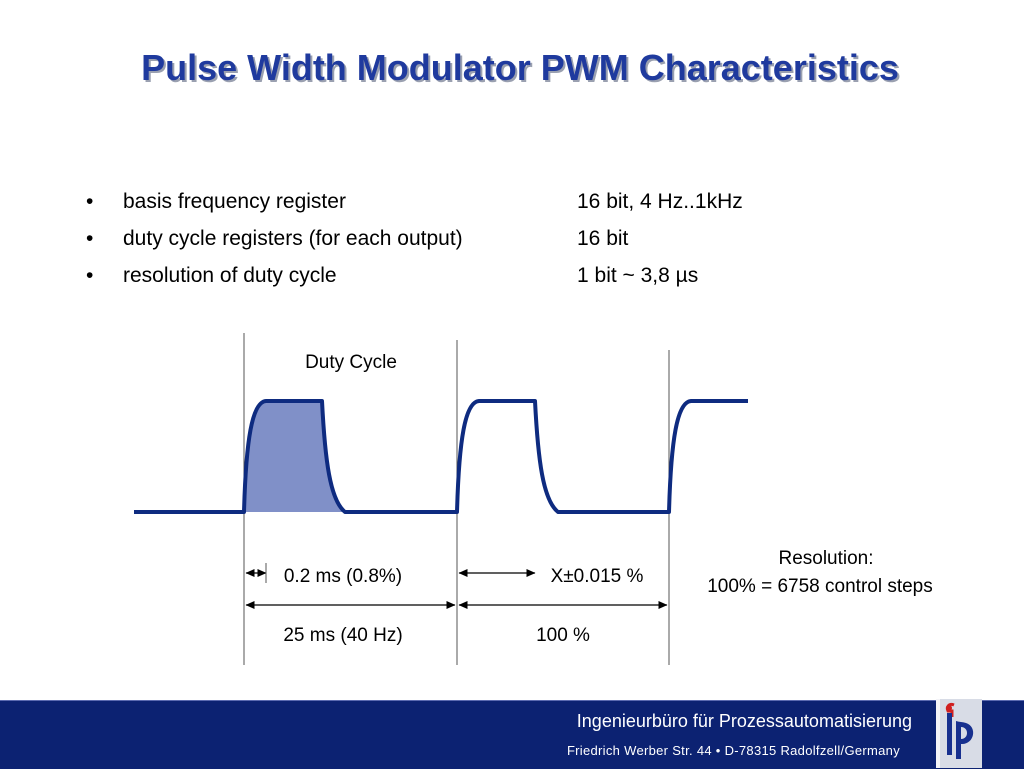 Image resolution: width=1024 pixels, height=769 pixels. I want to click on footer-company: Ingenieurbüro für Prozessautomatisierung, so click(744, 721).